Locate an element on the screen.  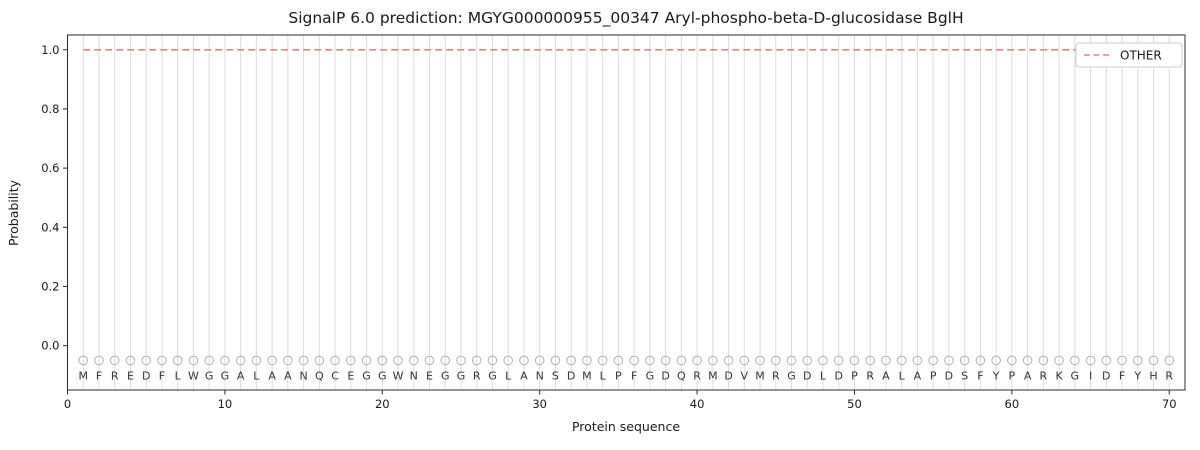
residue-letter: V is located at coordinates (745, 375).